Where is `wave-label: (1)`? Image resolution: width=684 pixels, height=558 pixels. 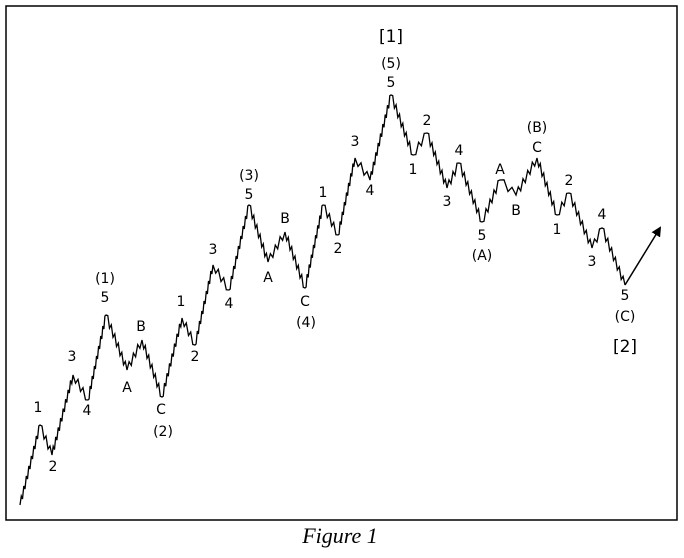
wave-label: (1) is located at coordinates (105, 279).